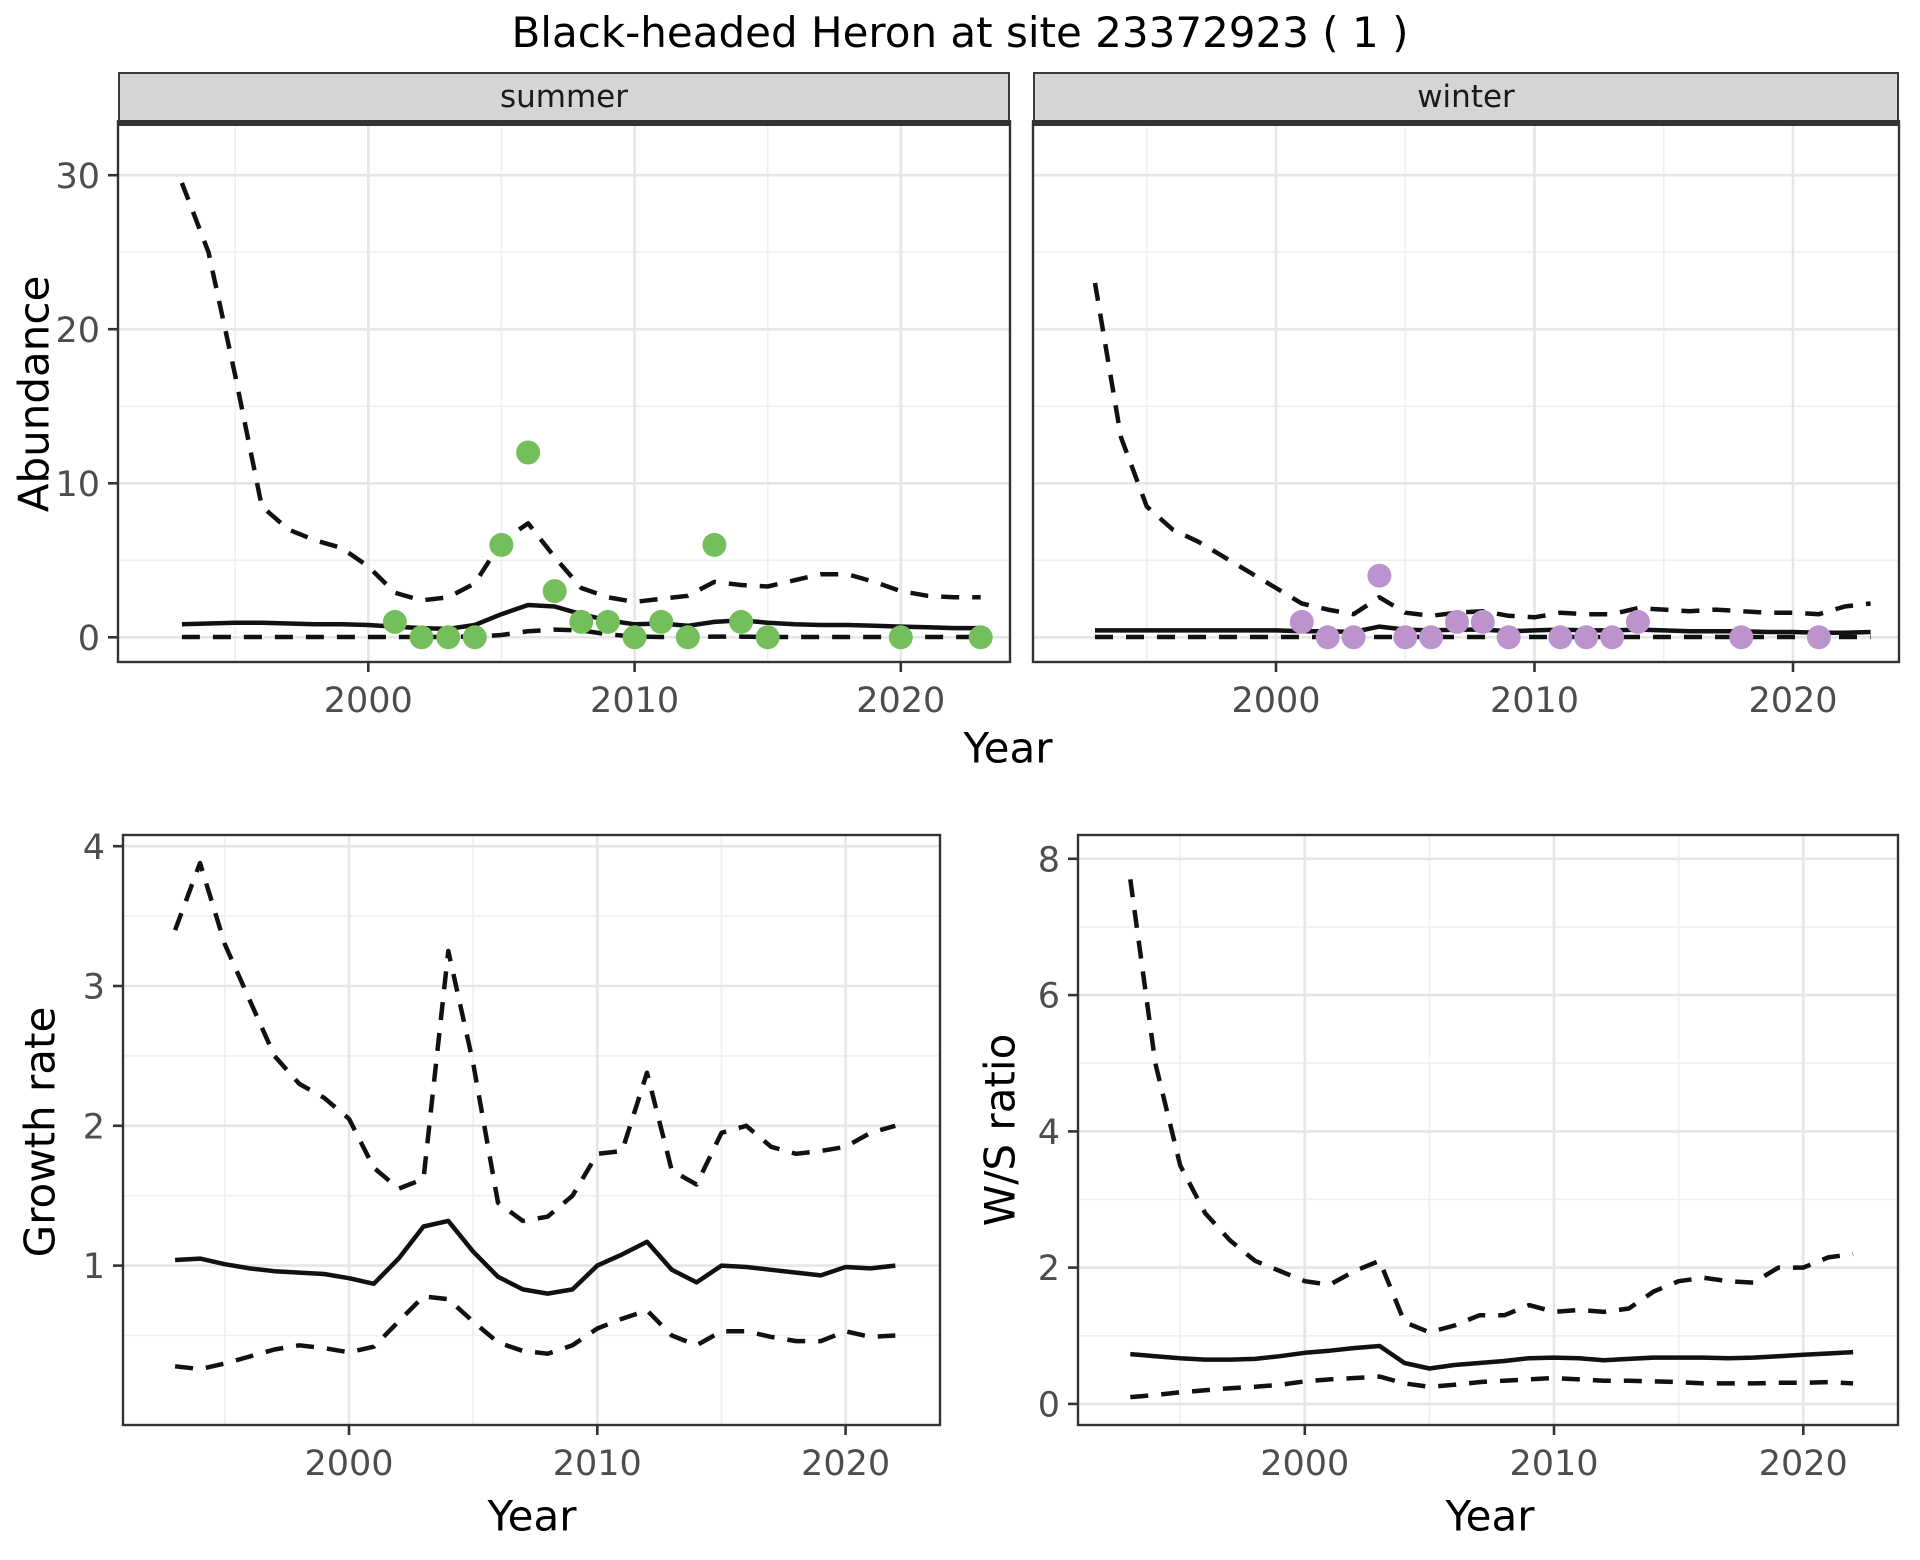 Image resolution: width=1920 pixels, height=1560 pixels. I want to click on y-tick-label: 30, so click(77, 177).